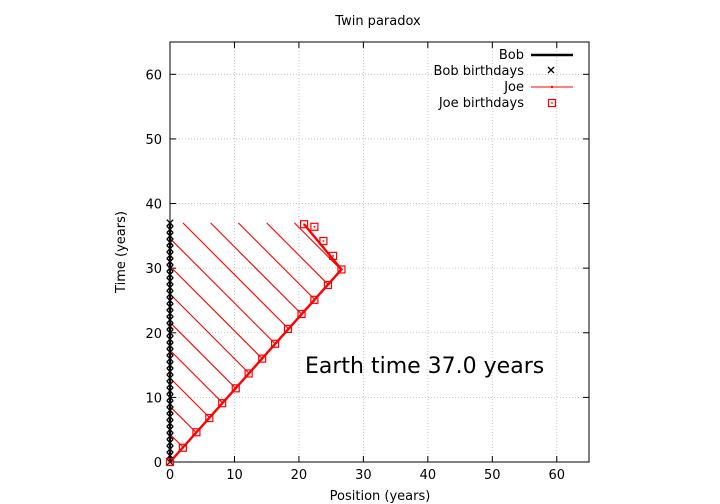 This screenshot has width=720, height=504. Describe the element at coordinates (153, 269) in the screenshot. I see `y-tick-label: 30` at that location.